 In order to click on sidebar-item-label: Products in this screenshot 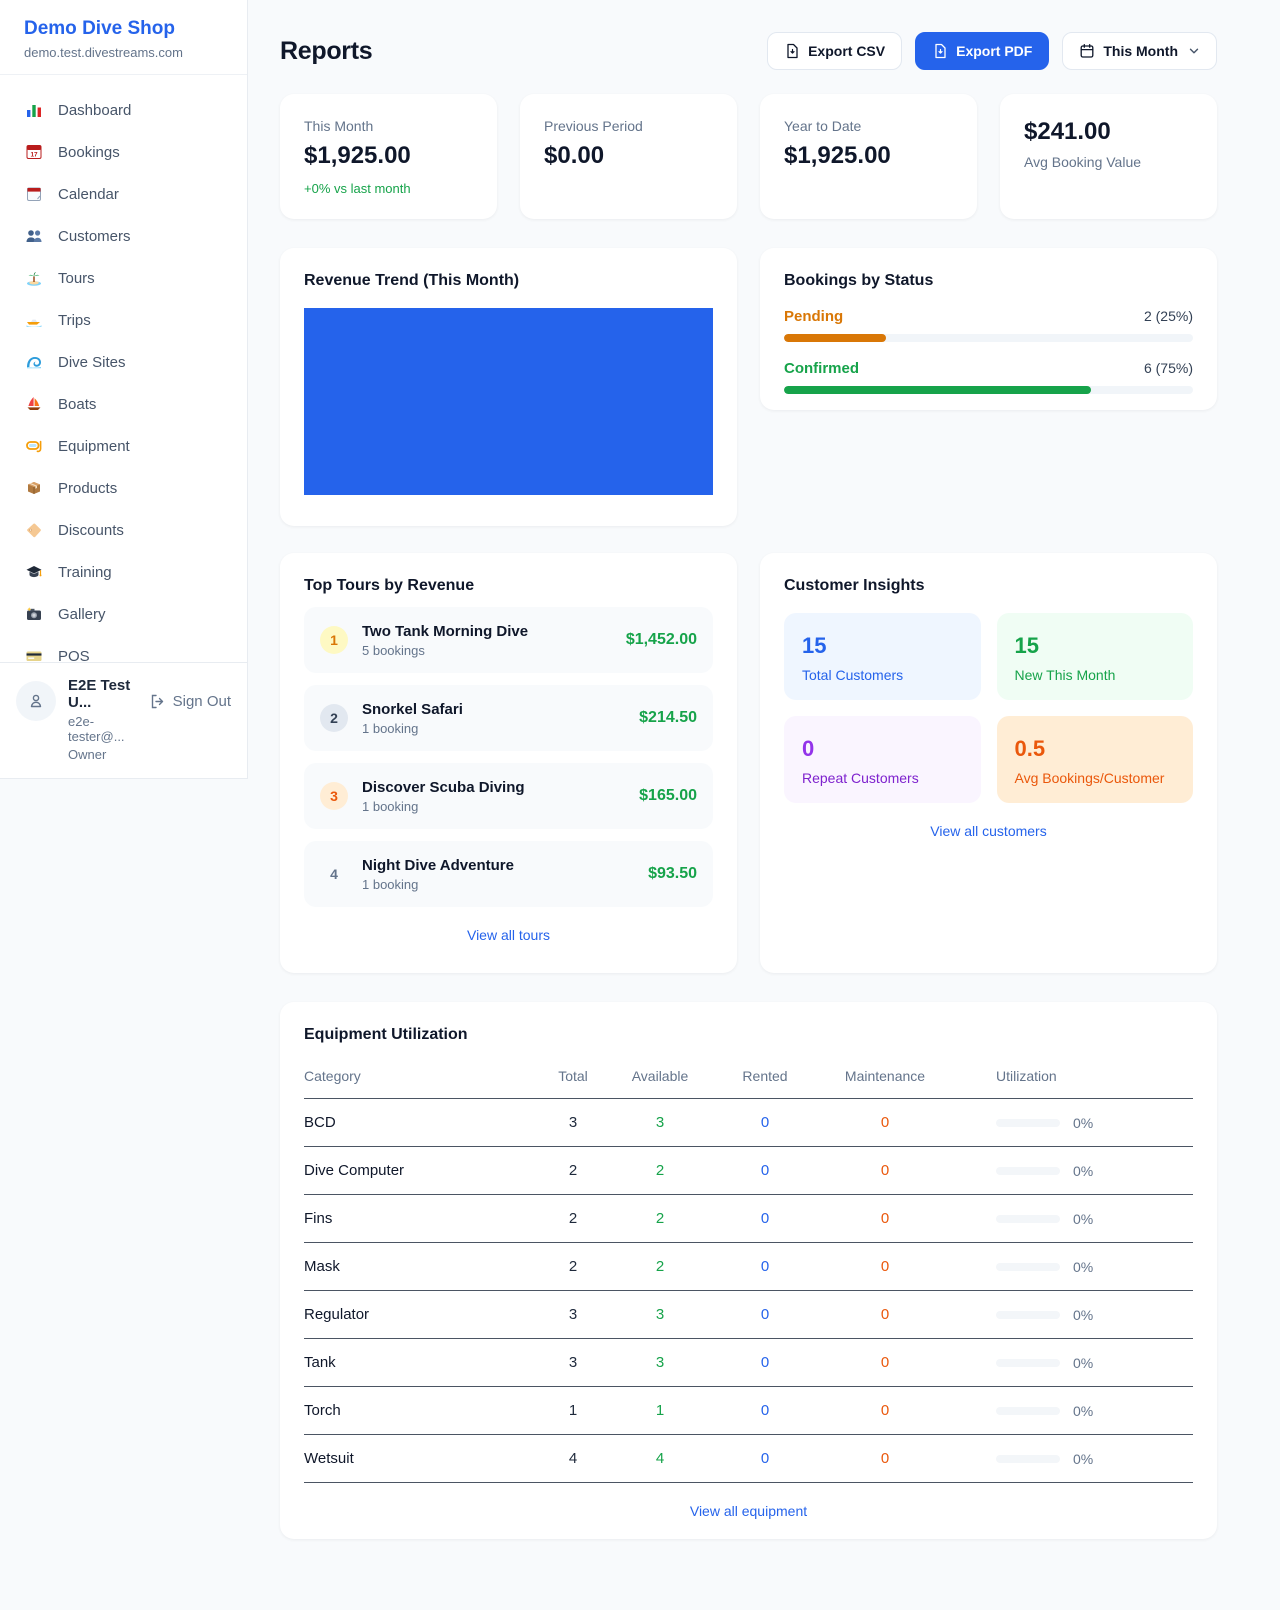, I will do `click(88, 488)`.